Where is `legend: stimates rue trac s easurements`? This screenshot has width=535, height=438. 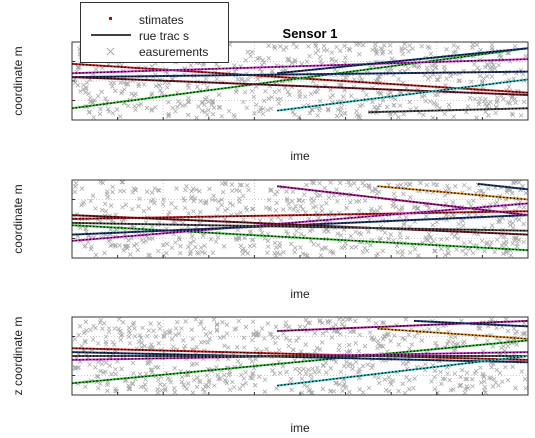
legend: stimates rue trac s easurements is located at coordinates (154, 32).